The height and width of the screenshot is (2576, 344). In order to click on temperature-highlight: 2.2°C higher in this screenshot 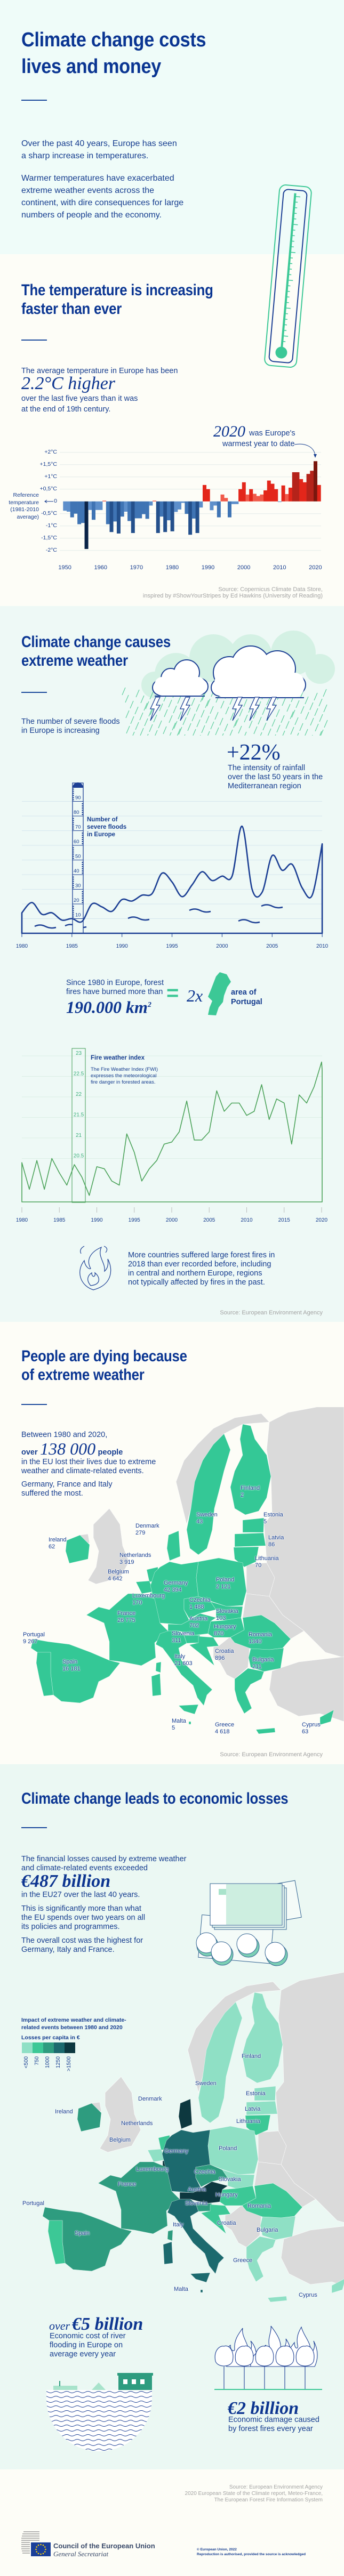, I will do `click(68, 384)`.